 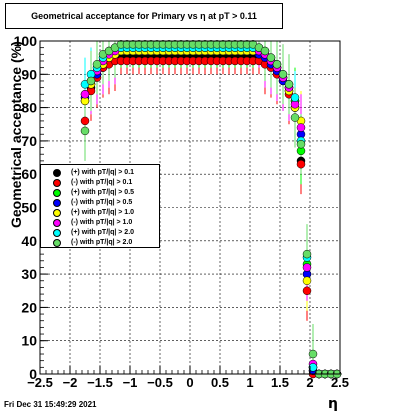 I want to click on legend-label: (-) with pT/|q| > 1.0, so click(x=102, y=222).